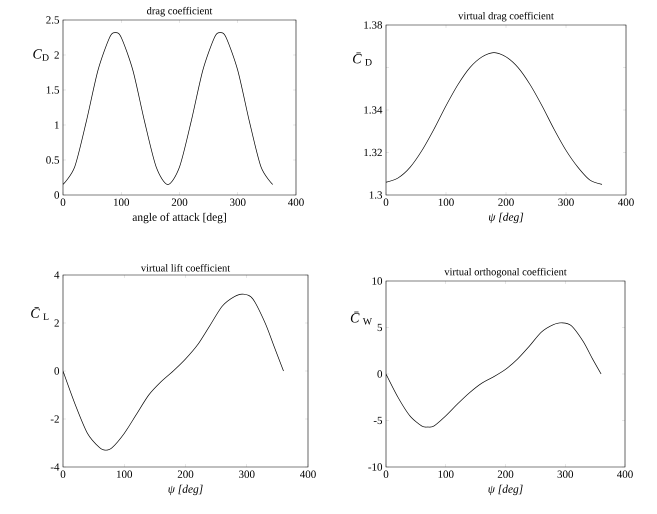 This screenshot has height=514, width=657. What do you see at coordinates (373, 152) in the screenshot?
I see `y-tick-label: 1.32` at bounding box center [373, 152].